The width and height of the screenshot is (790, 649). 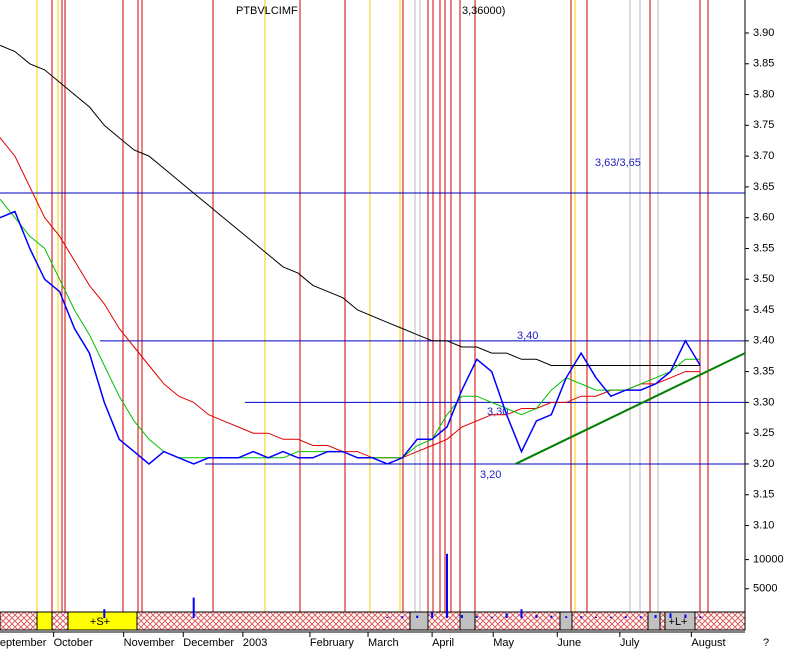 What do you see at coordinates (763, 156) in the screenshot?
I see `y-tick-label: 3.70` at bounding box center [763, 156].